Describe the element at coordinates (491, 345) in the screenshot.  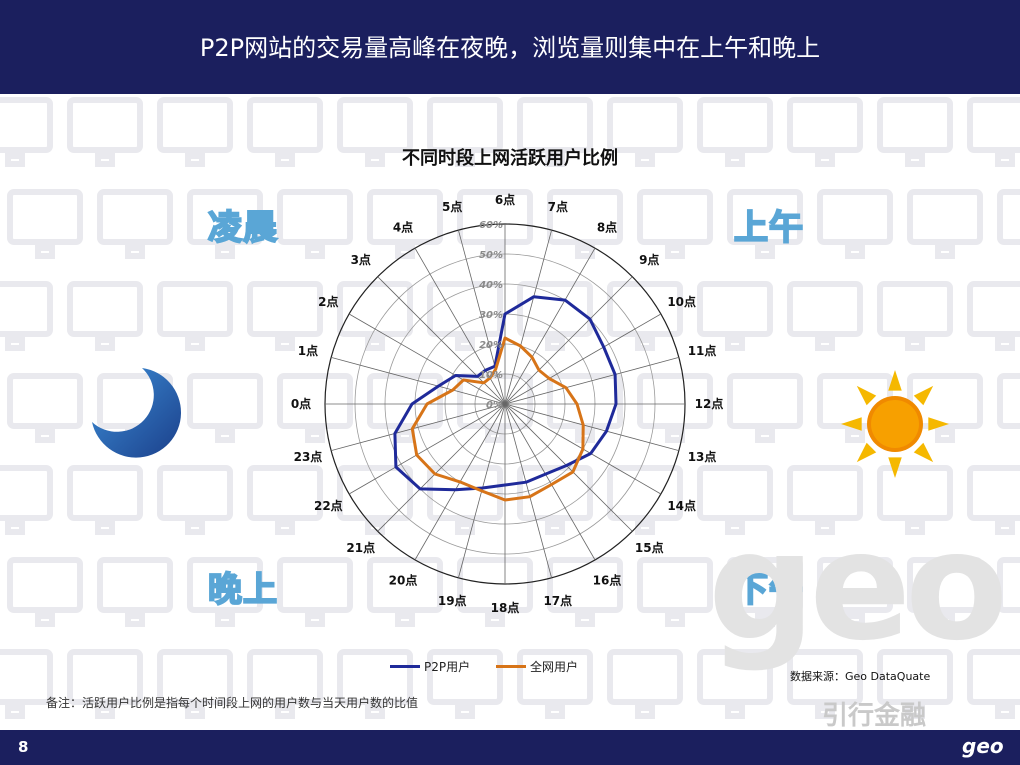
I see `radial-tick-label: 20%` at that location.